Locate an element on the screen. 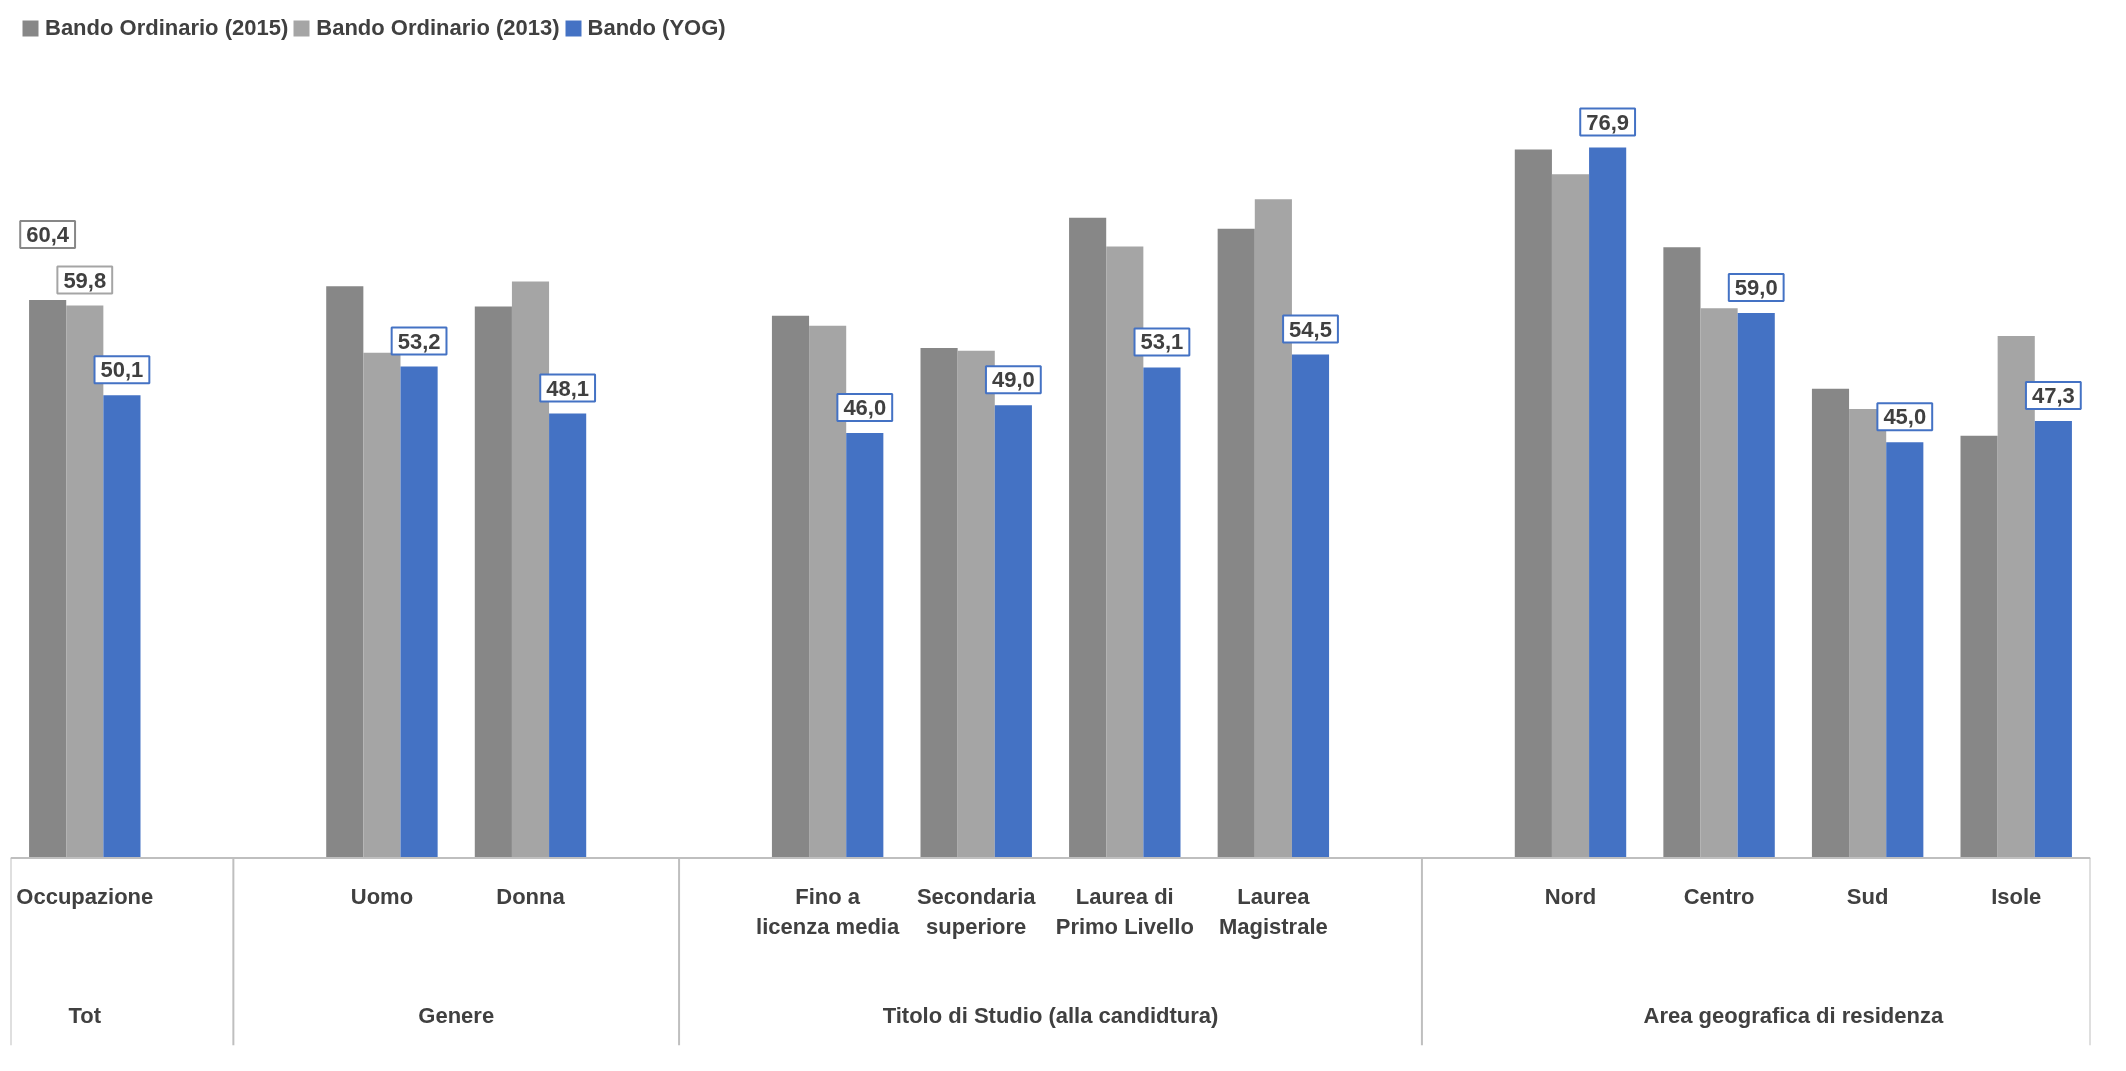 The image size is (2126, 1071). x-tick-label: Fino a licenza media is located at coordinates (828, 911).